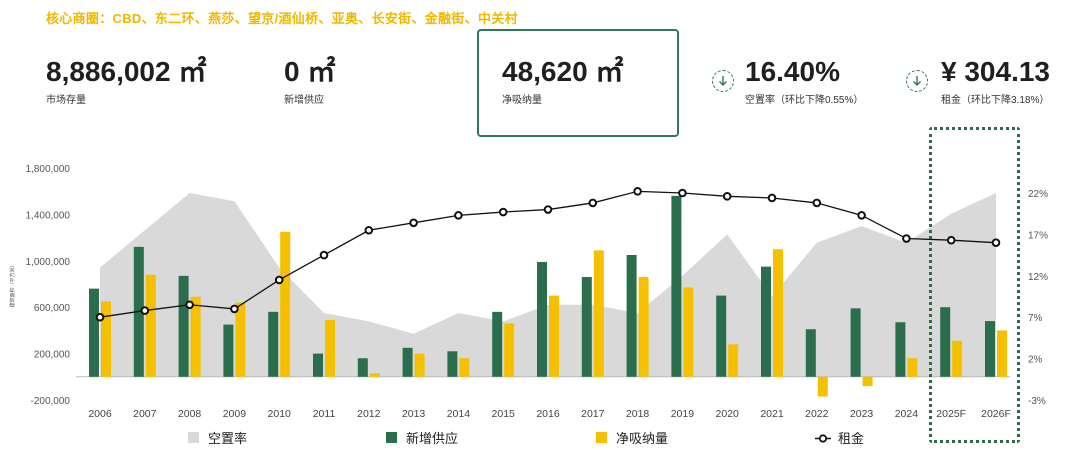  Describe the element at coordinates (48, 169) in the screenshot. I see `y-left-tick-label: 1,800,000` at that location.